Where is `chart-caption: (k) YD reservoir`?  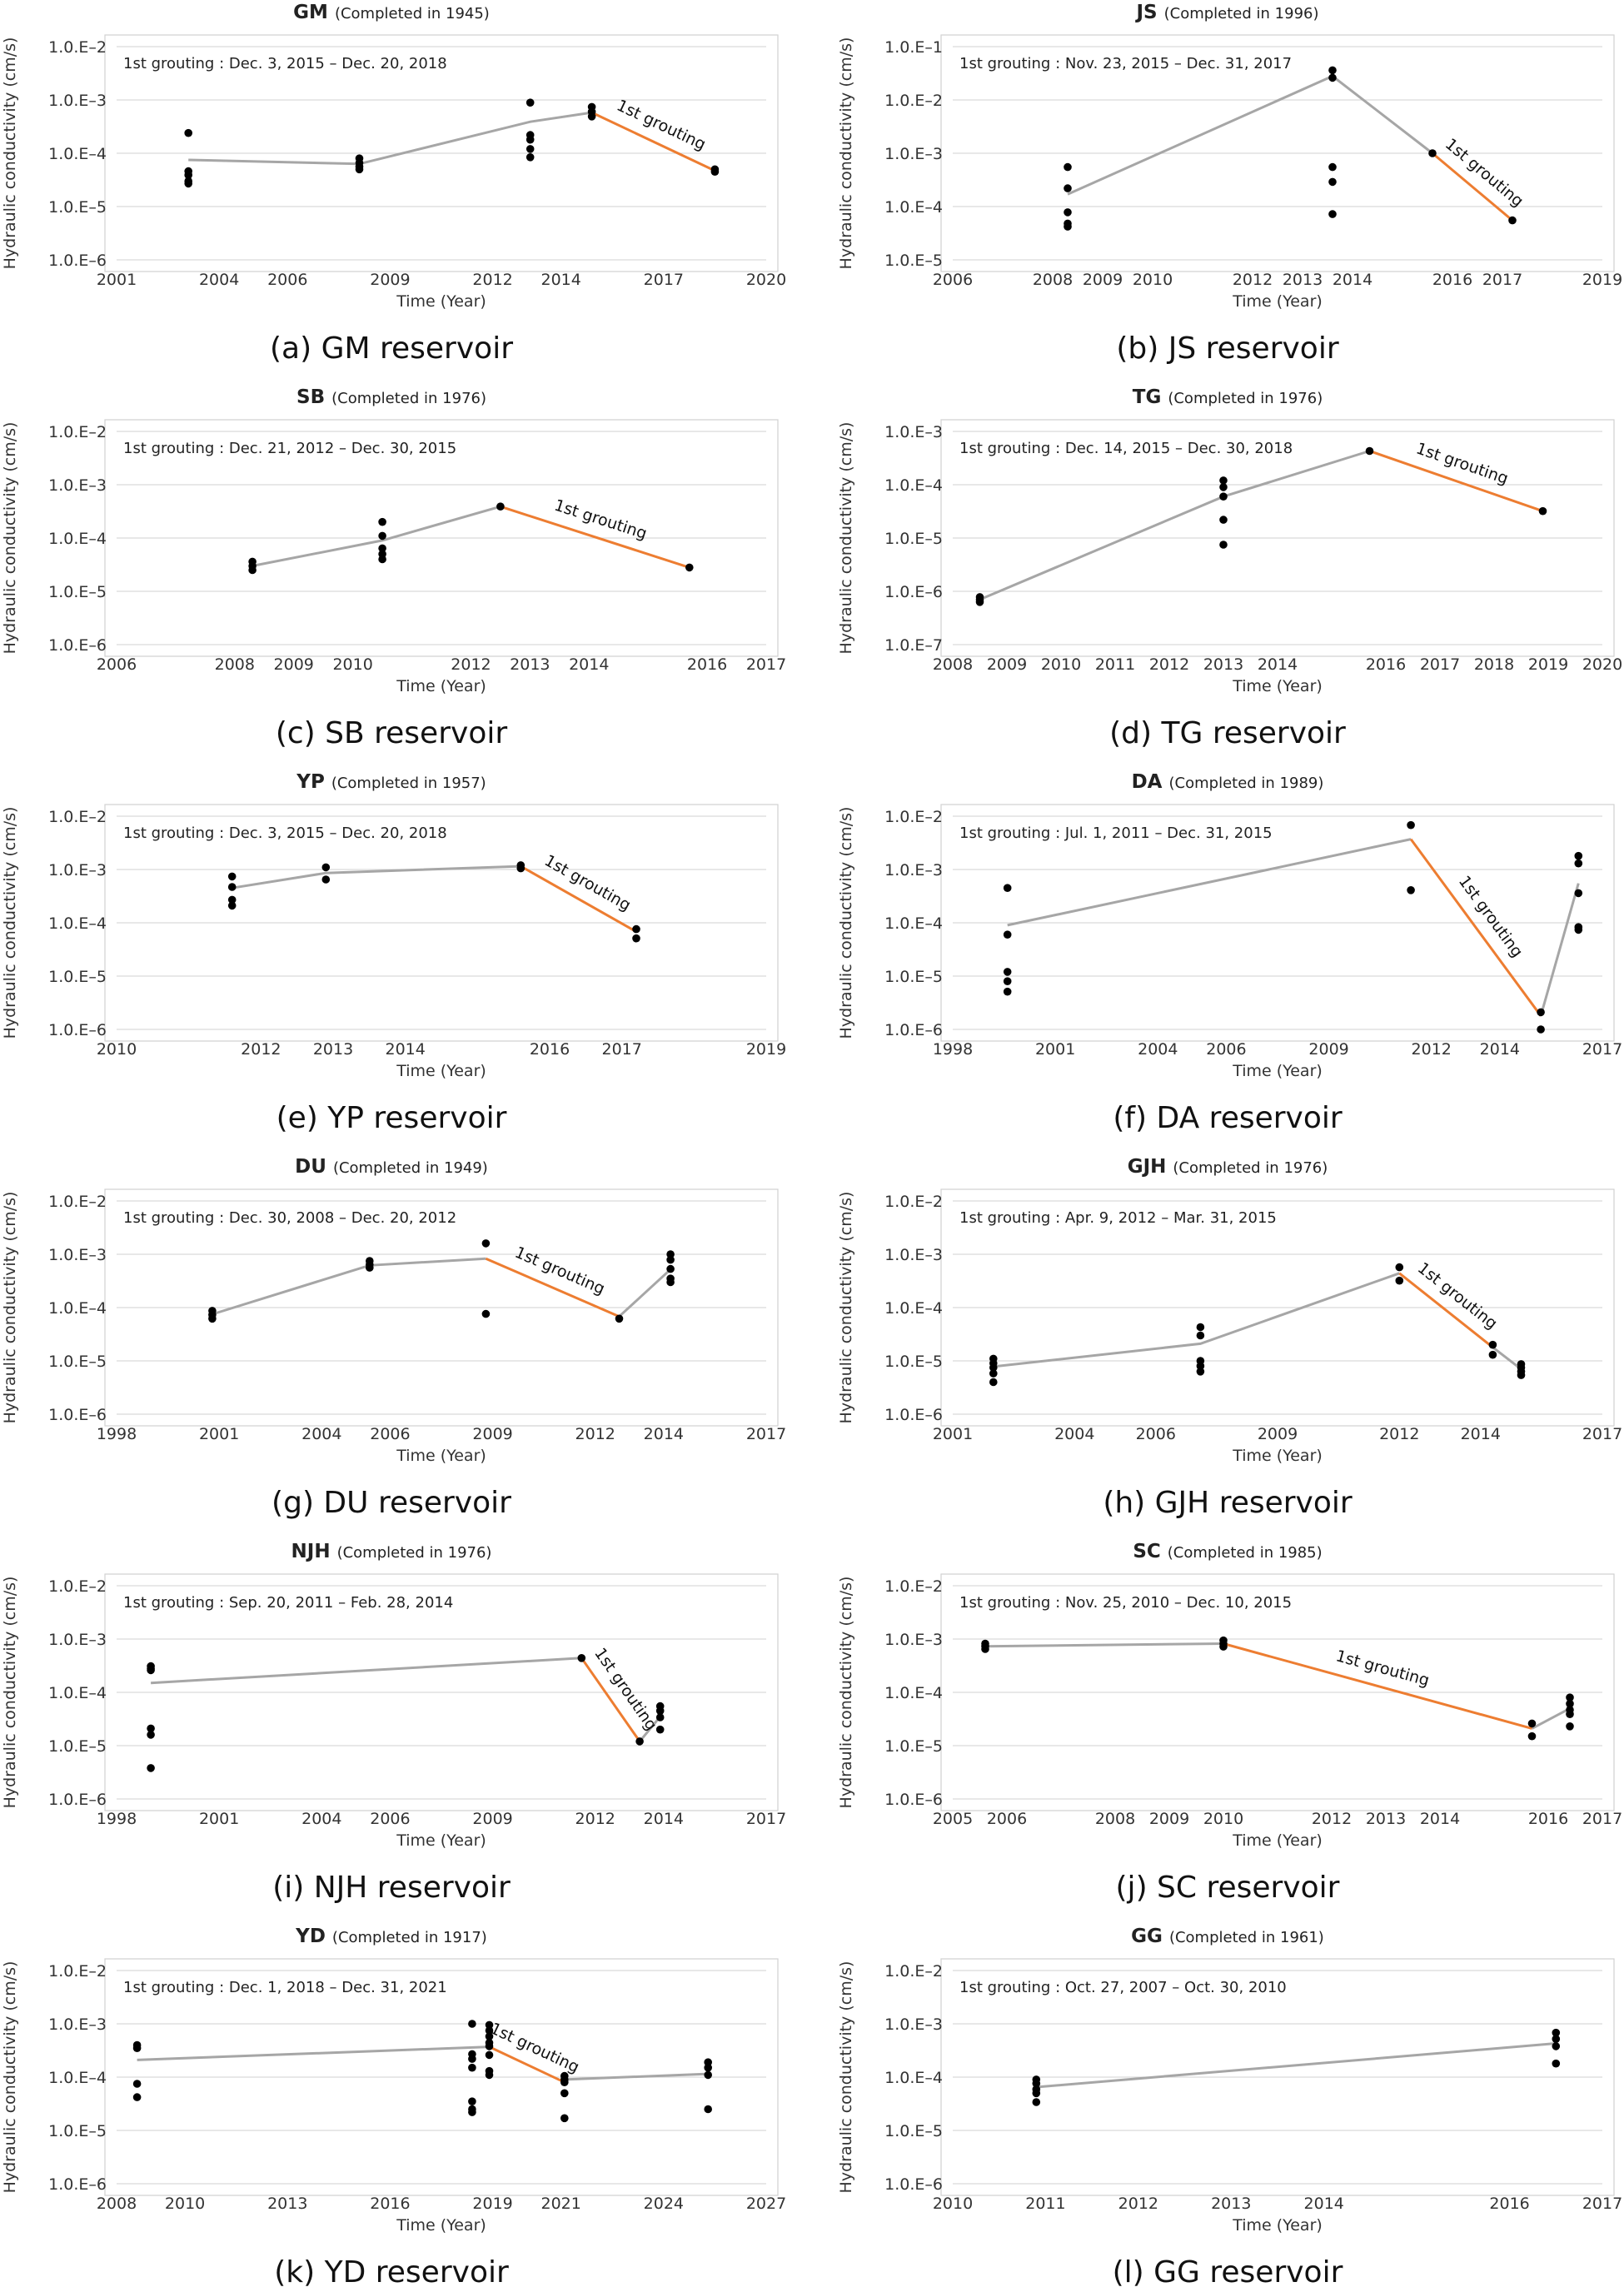
chart-caption: (k) YD reservoir is located at coordinates (391, 2271).